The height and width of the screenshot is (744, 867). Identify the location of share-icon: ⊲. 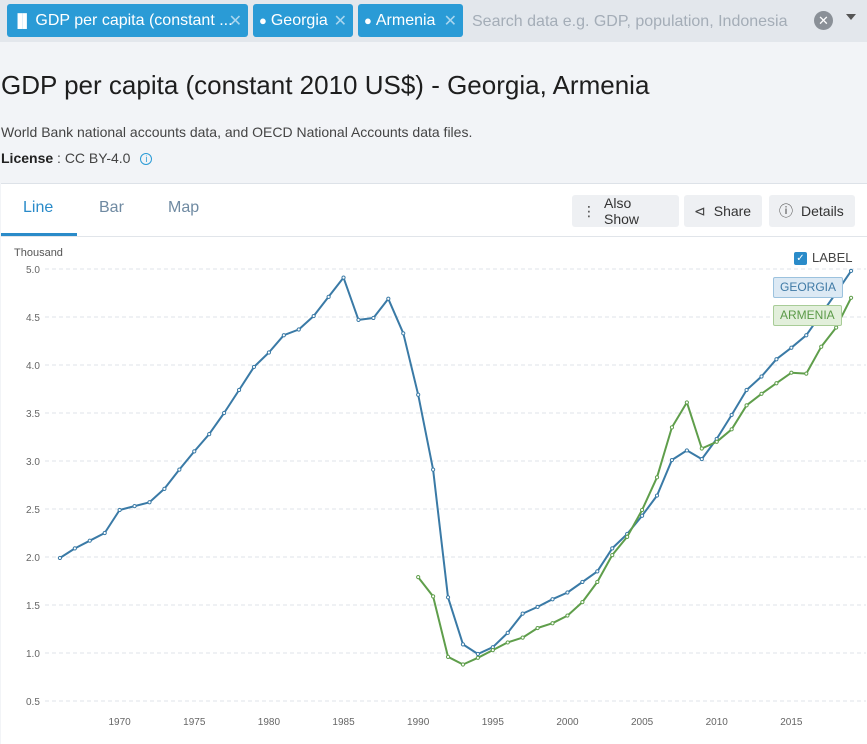
(700, 210).